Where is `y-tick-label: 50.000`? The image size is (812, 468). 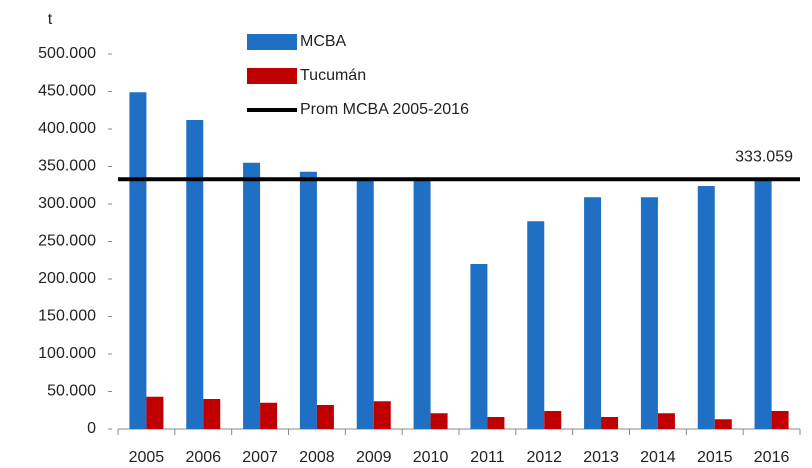 y-tick-label: 50.000 is located at coordinates (71, 391).